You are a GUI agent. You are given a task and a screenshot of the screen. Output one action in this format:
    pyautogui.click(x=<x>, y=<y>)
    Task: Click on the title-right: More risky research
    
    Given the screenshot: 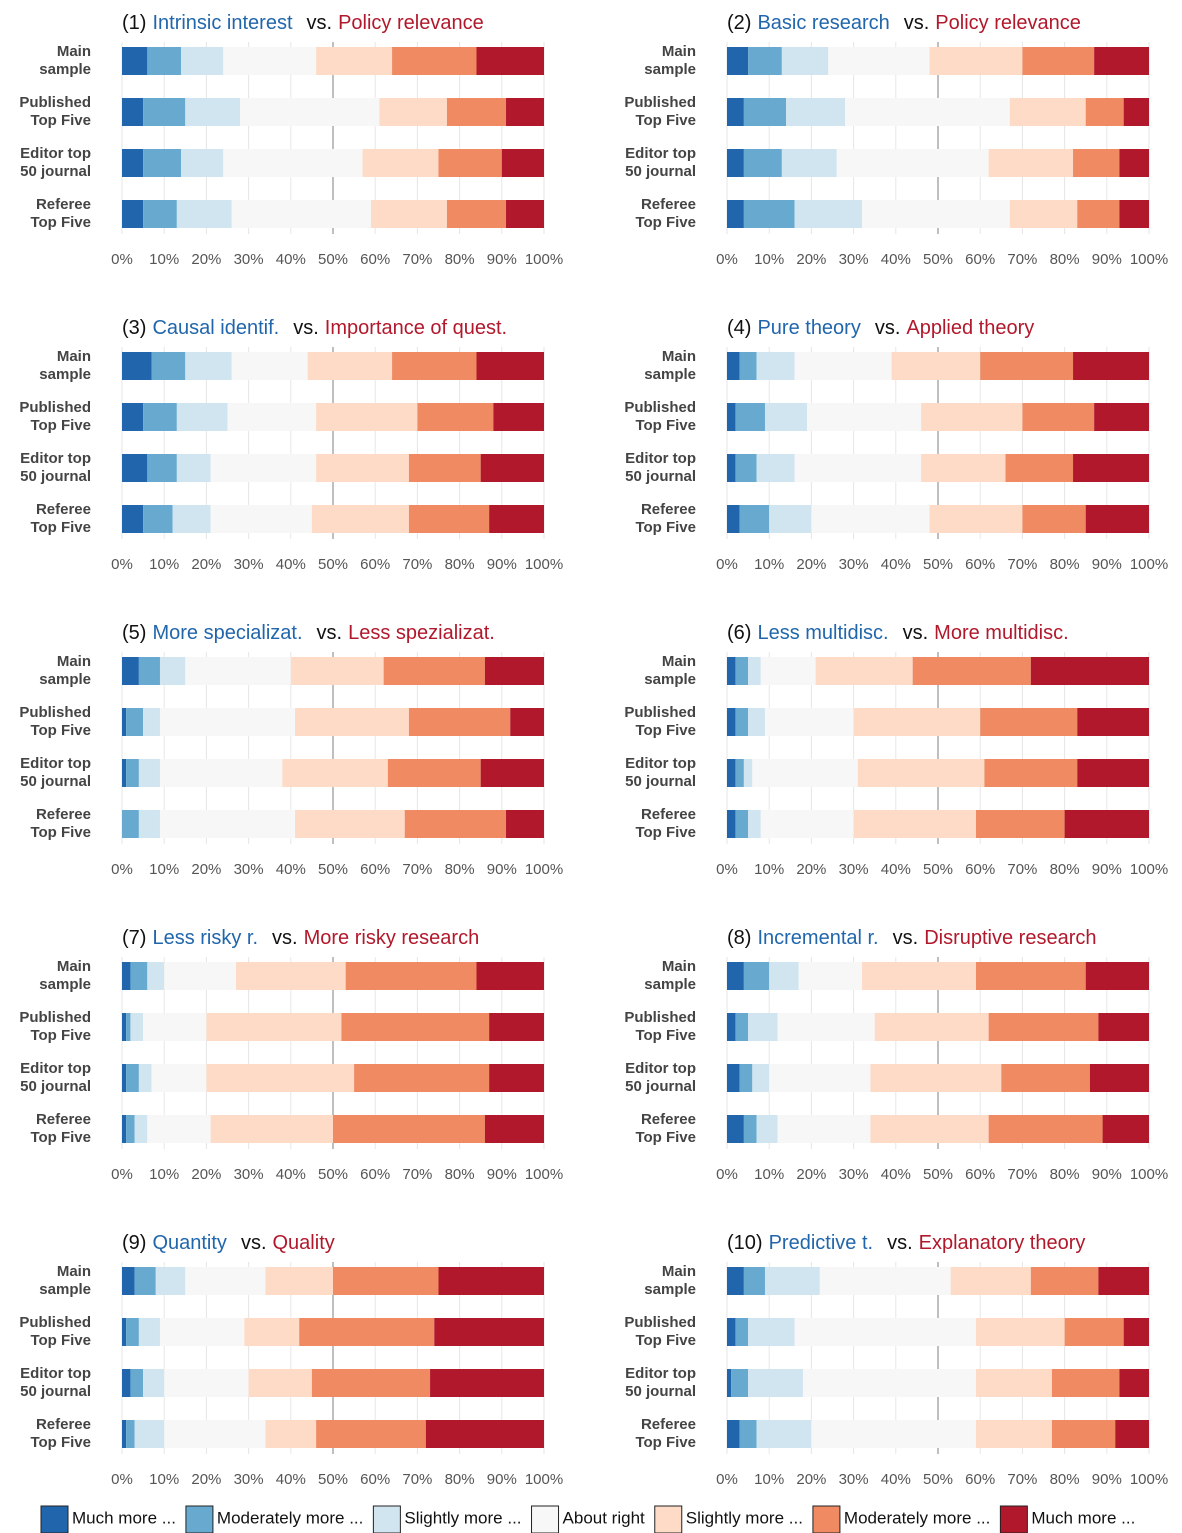 What is the action you would take?
    pyautogui.click(x=392, y=938)
    